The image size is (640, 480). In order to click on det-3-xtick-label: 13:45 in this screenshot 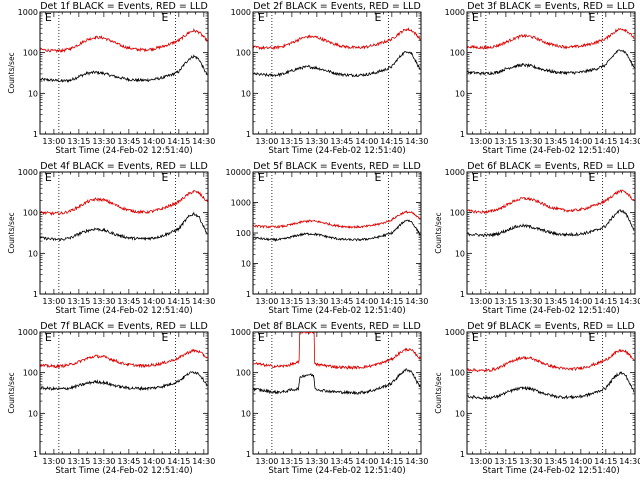, I will do `click(555, 141)`.